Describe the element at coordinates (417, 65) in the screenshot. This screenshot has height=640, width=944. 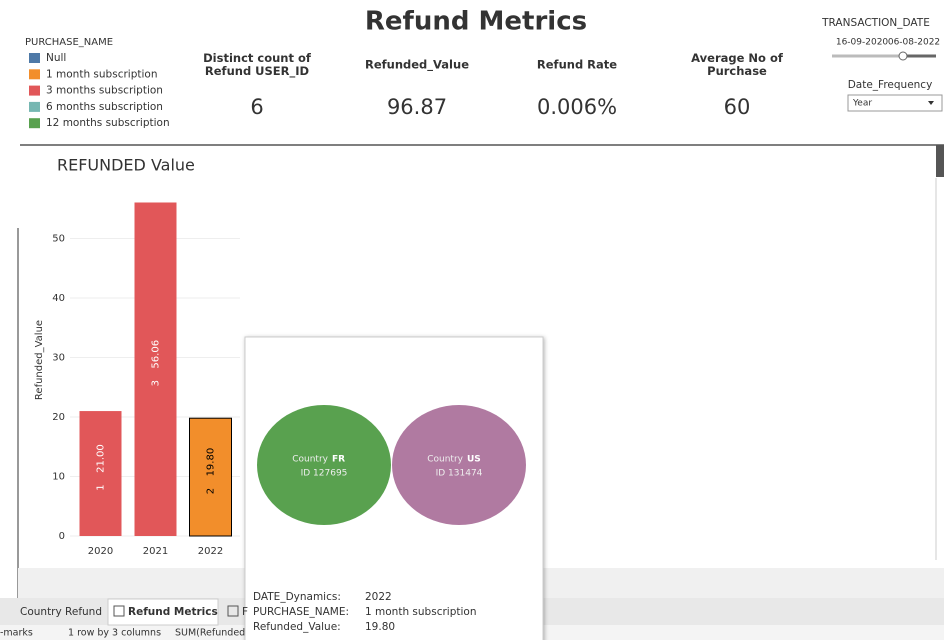
I see `kpi-label: Refunded_Value` at that location.